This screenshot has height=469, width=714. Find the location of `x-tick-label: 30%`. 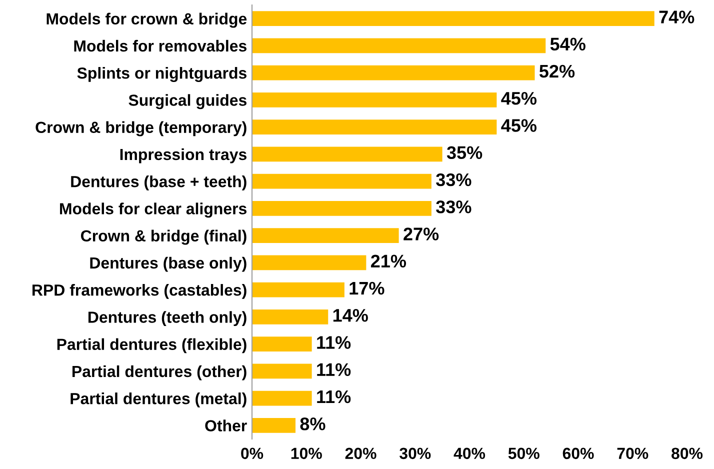

x-tick-label: 30% is located at coordinates (415, 454).